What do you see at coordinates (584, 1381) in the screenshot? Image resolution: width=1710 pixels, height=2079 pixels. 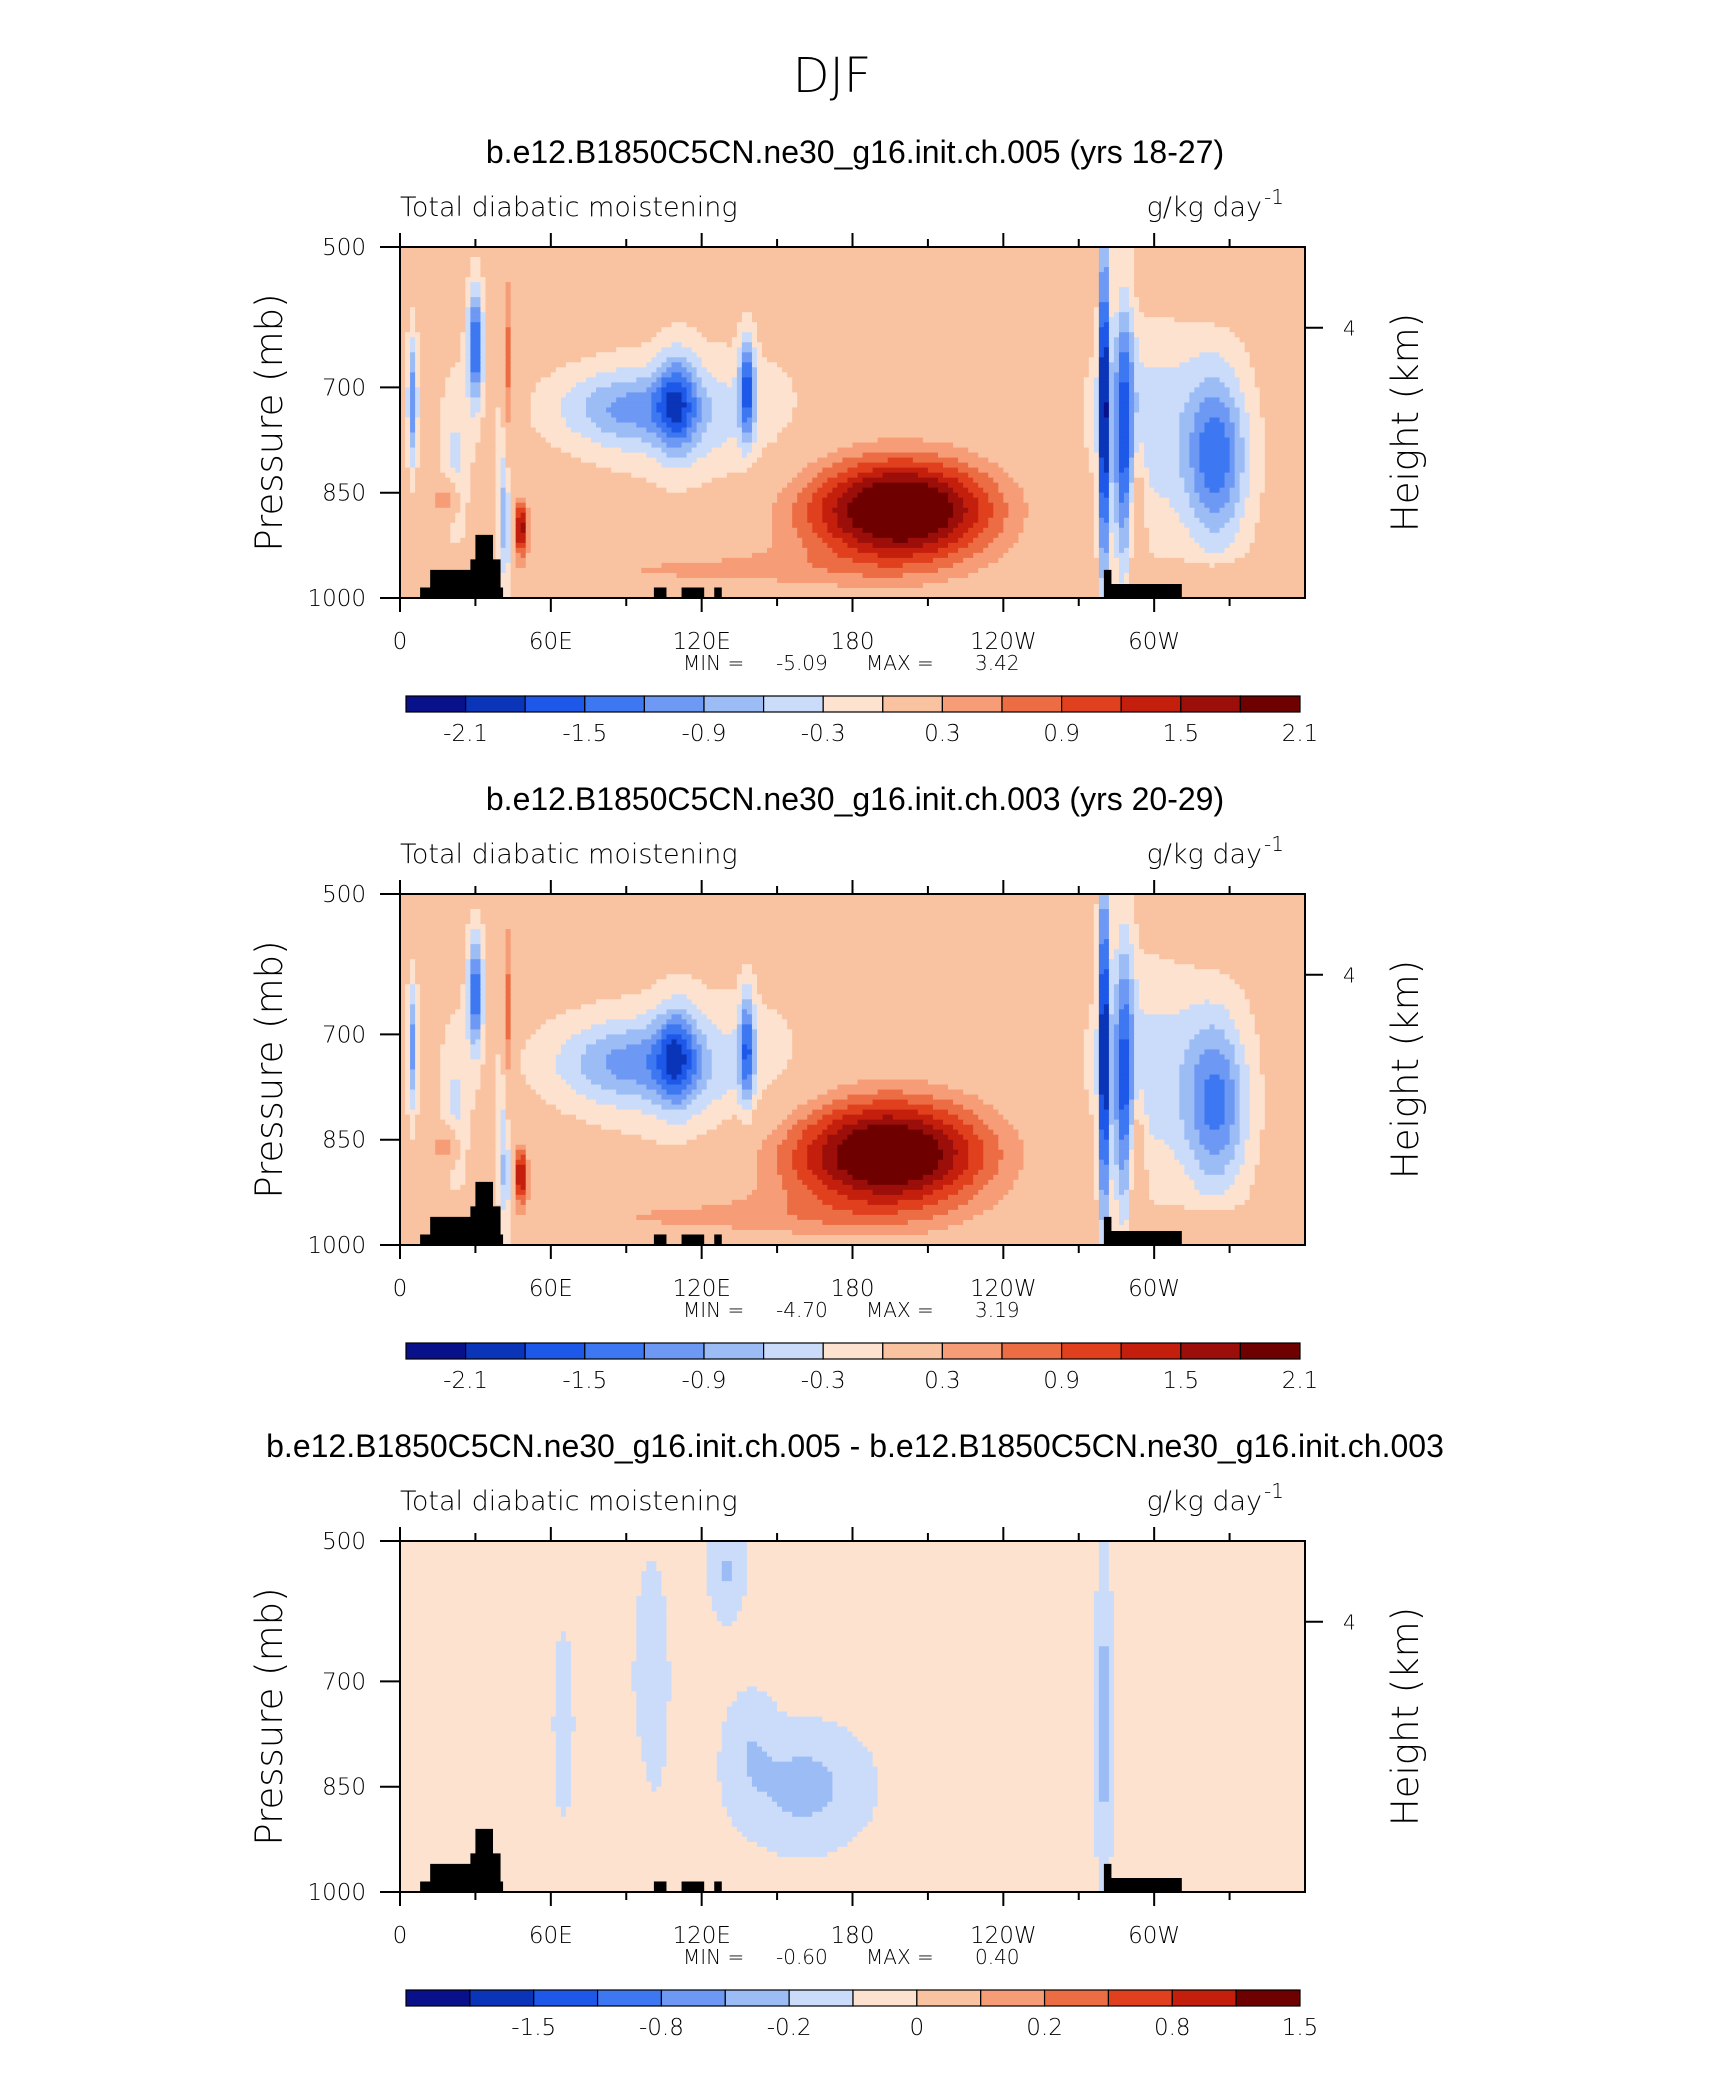 I see `colorbar-label: -1.5` at bounding box center [584, 1381].